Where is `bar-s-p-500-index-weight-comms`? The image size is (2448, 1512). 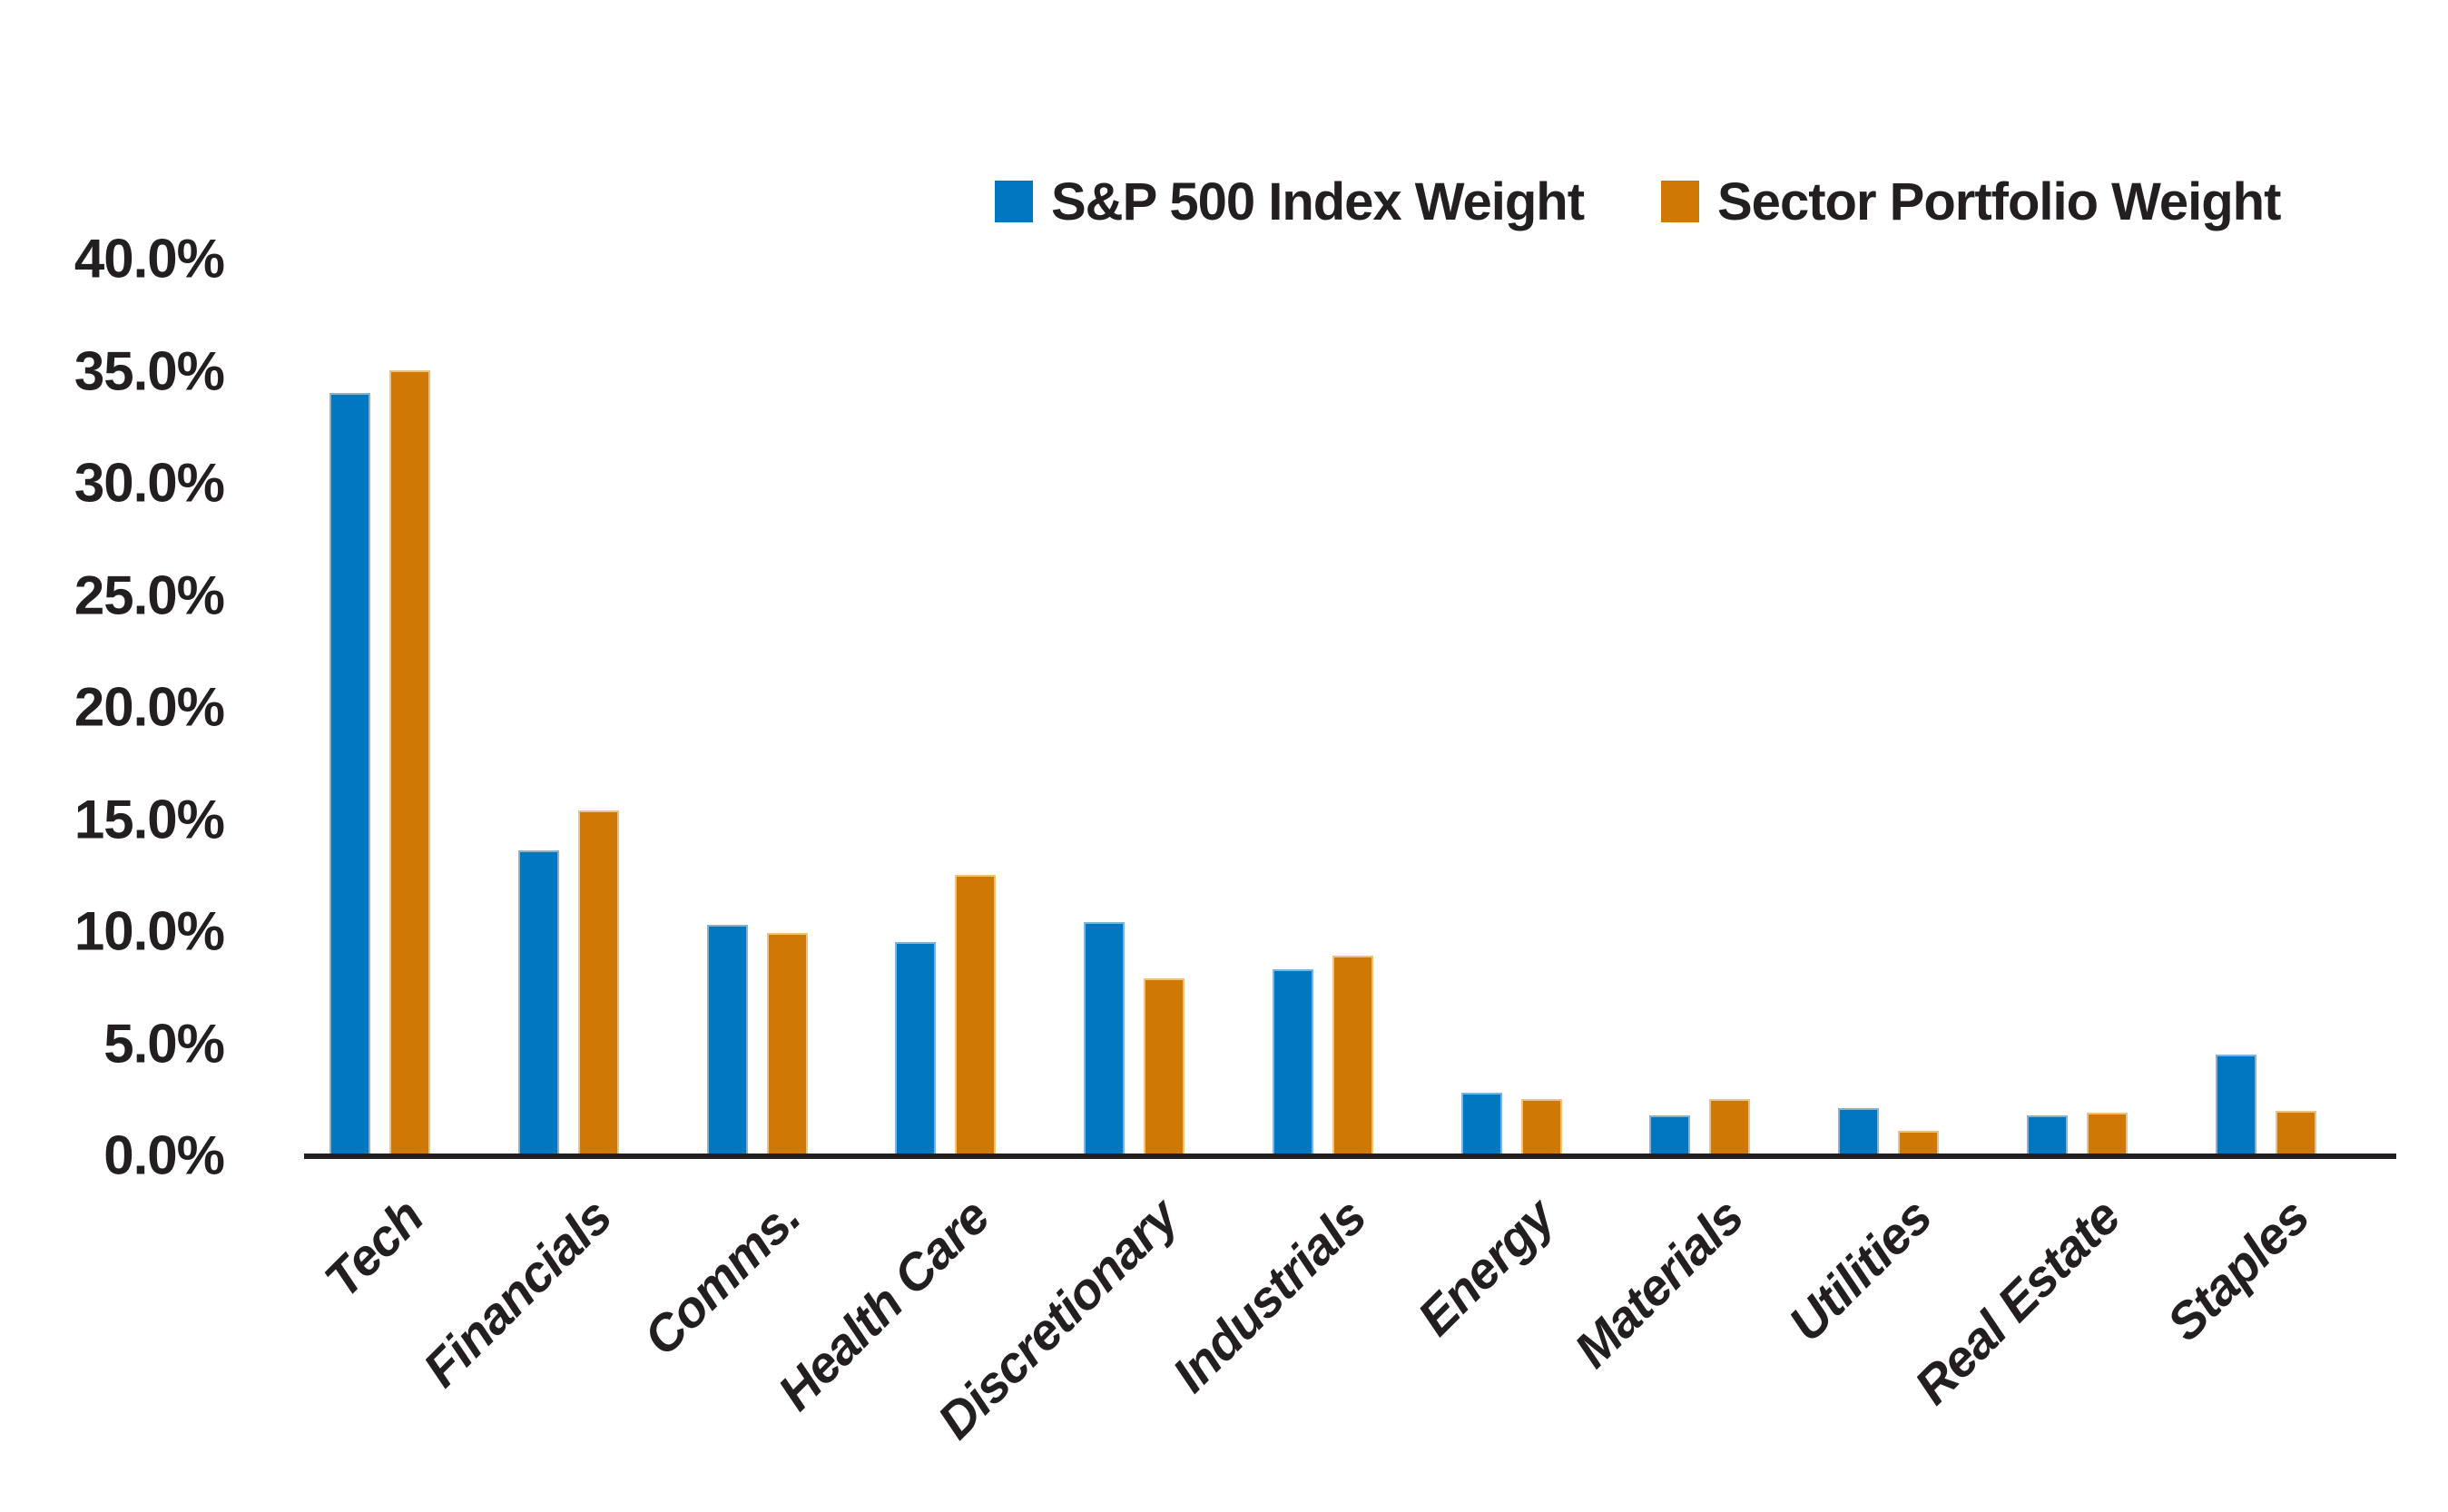
bar-s-p-500-index-weight-comms is located at coordinates (727, 1040).